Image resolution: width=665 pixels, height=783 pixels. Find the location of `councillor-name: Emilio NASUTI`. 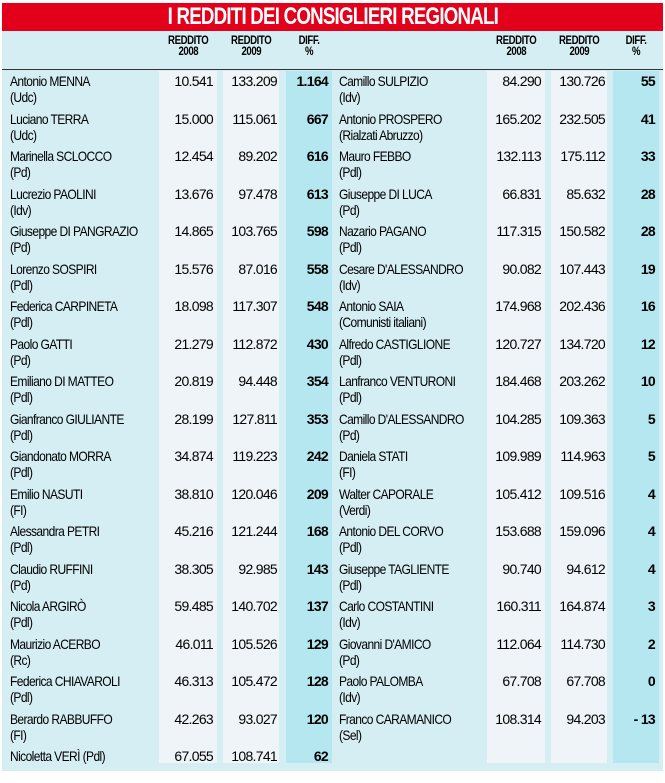

councillor-name: Emilio NASUTI is located at coordinates (46, 493).